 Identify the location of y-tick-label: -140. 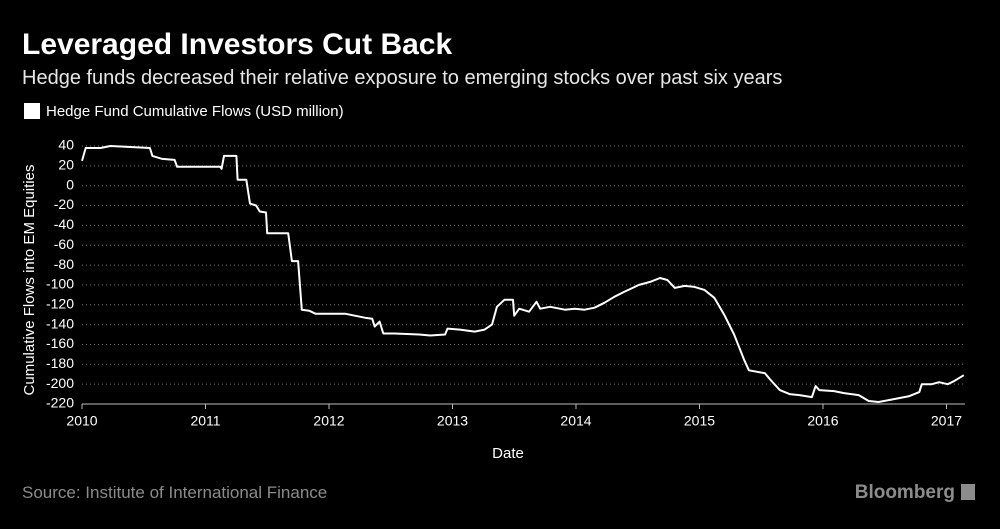
(60, 323).